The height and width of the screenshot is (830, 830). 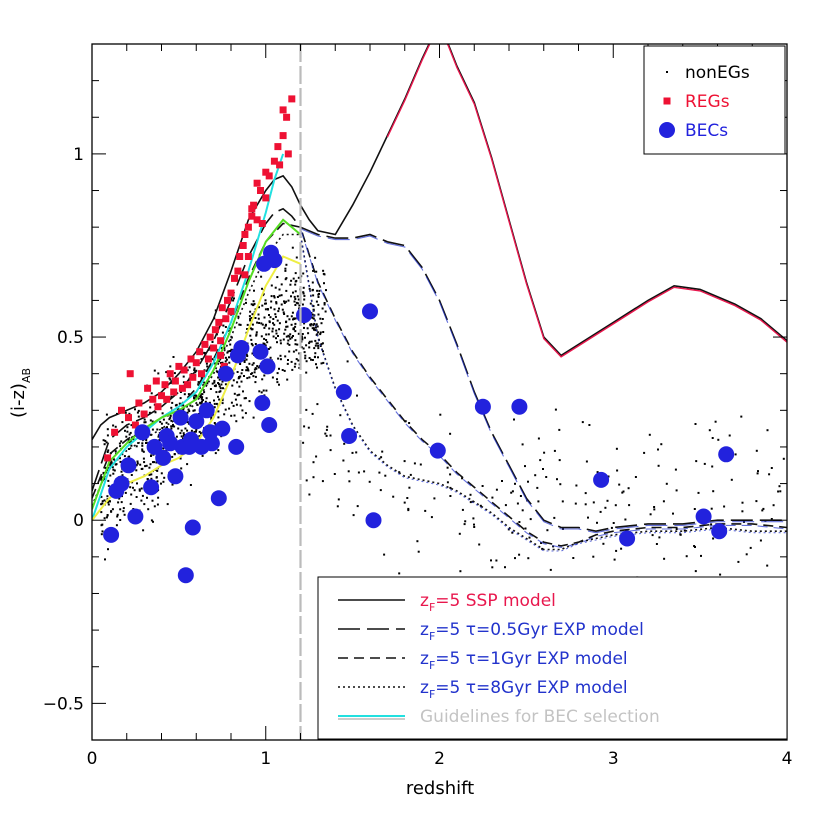 I want to click on legend-z: z, so click(x=424, y=688).